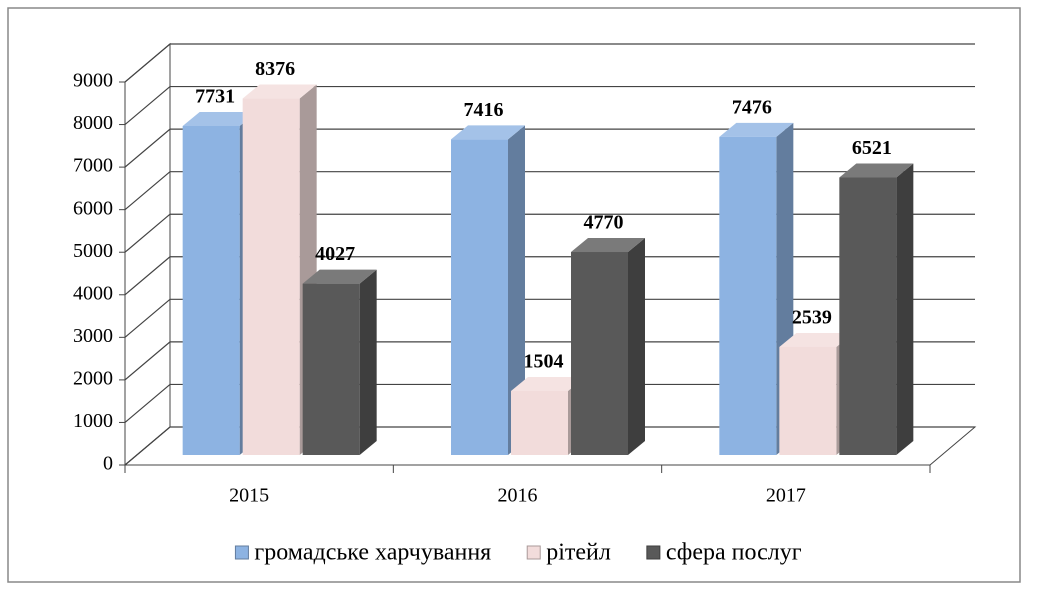  Describe the element at coordinates (786, 496) in the screenshot. I see `x-tick-label: 2017` at that location.